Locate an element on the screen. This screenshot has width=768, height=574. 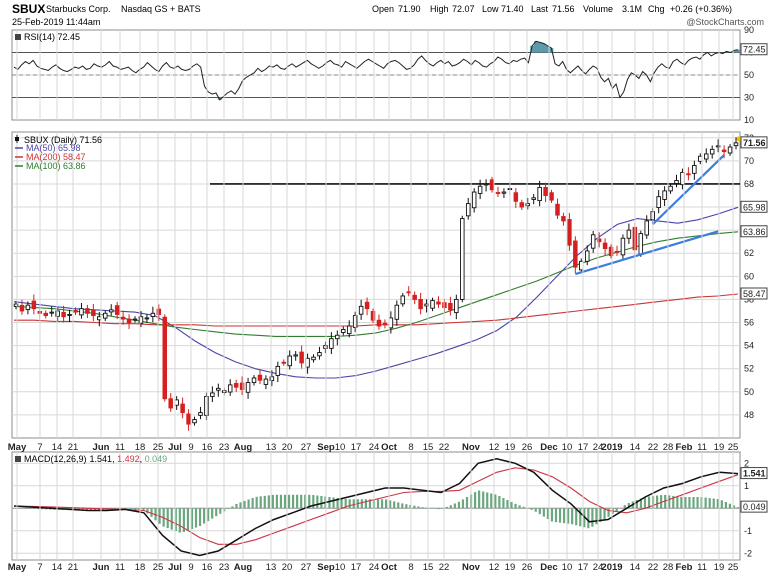
chg-value: +0.26 (+0.36%) is located at coordinates (701, 9).